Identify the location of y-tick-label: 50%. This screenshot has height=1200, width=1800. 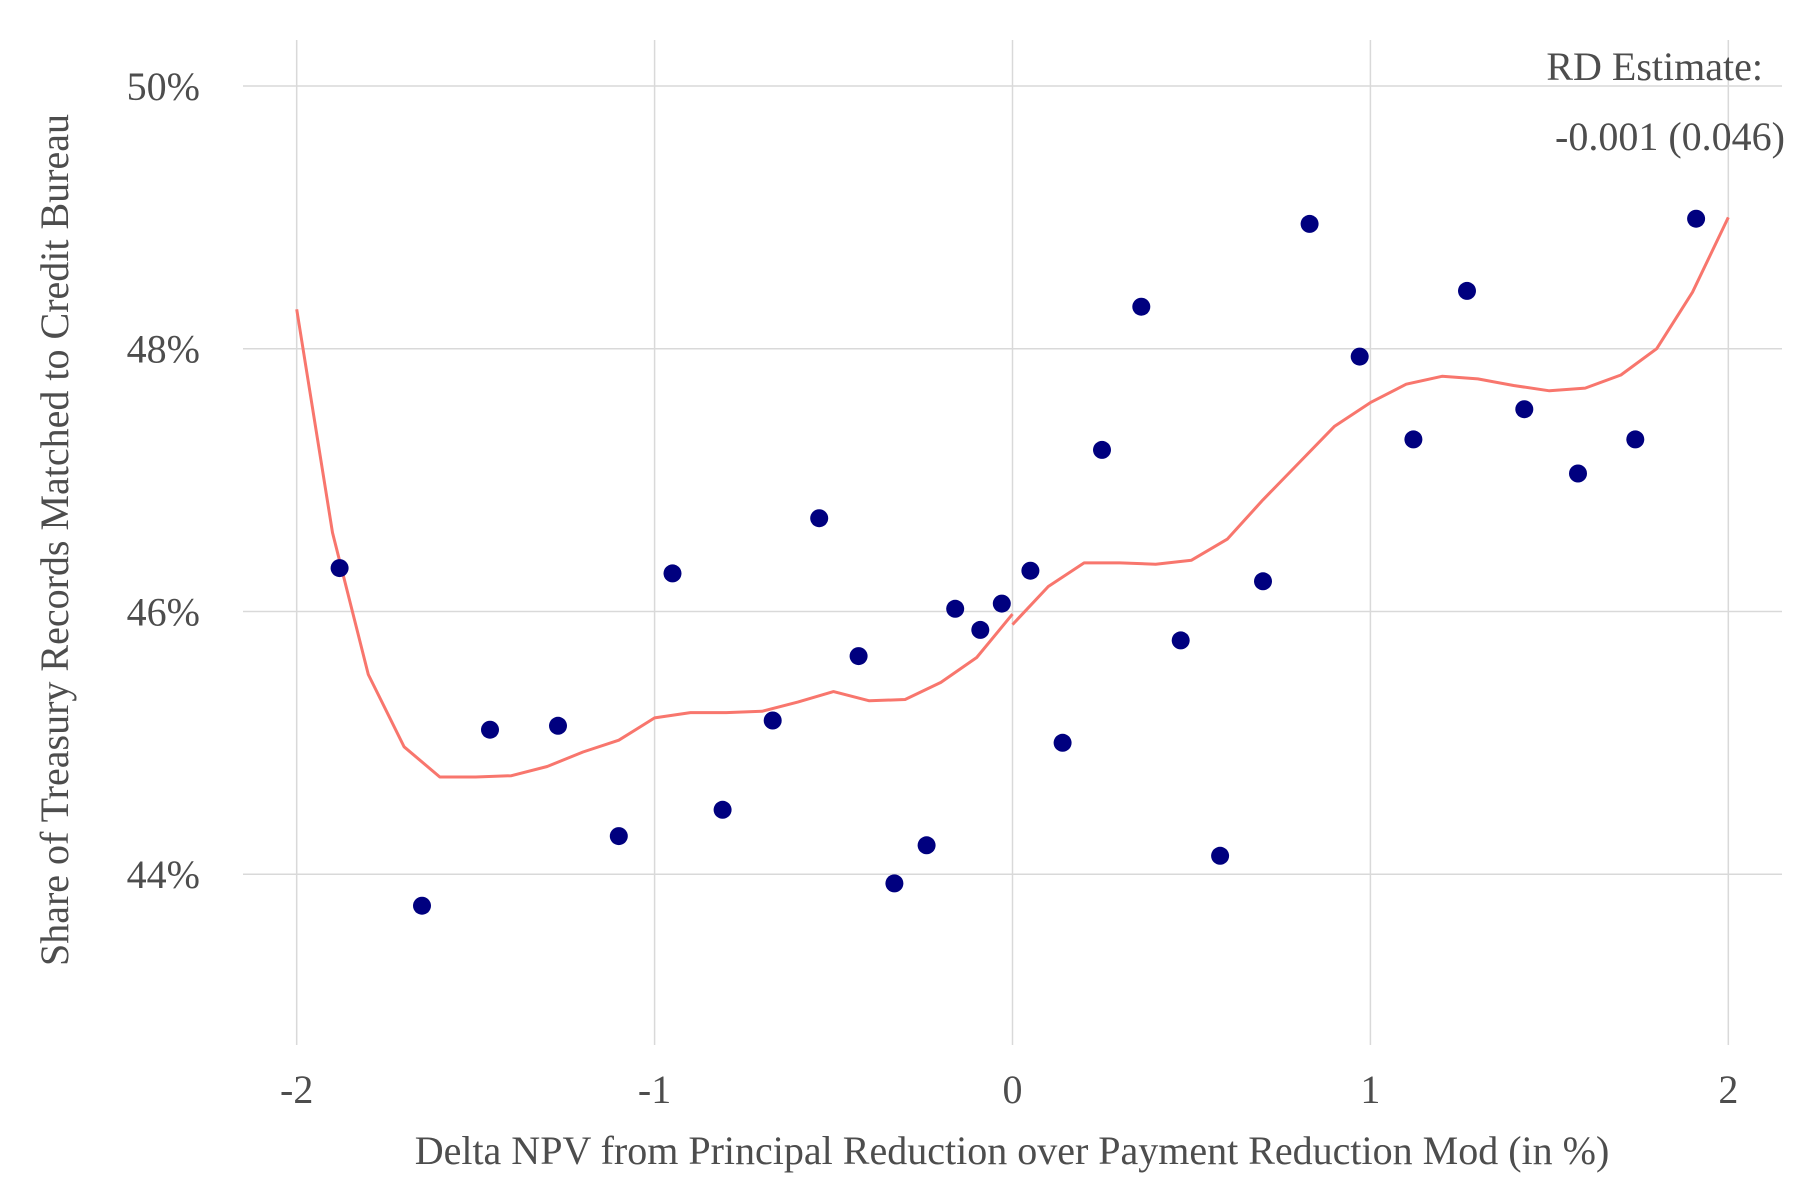
(163, 86).